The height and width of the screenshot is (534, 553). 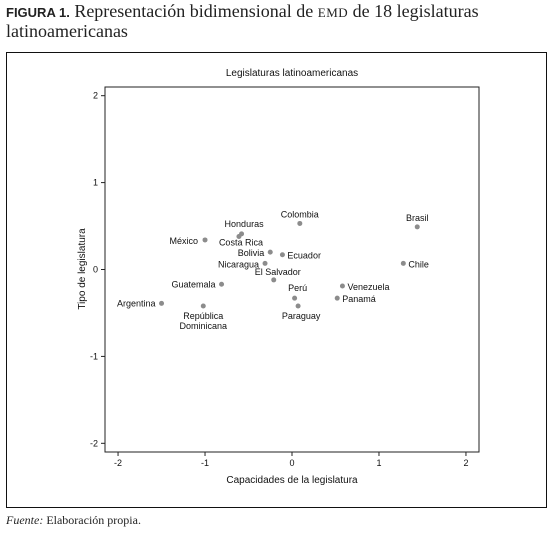 What do you see at coordinates (359, 299) in the screenshot?
I see `point-label: Panamá` at bounding box center [359, 299].